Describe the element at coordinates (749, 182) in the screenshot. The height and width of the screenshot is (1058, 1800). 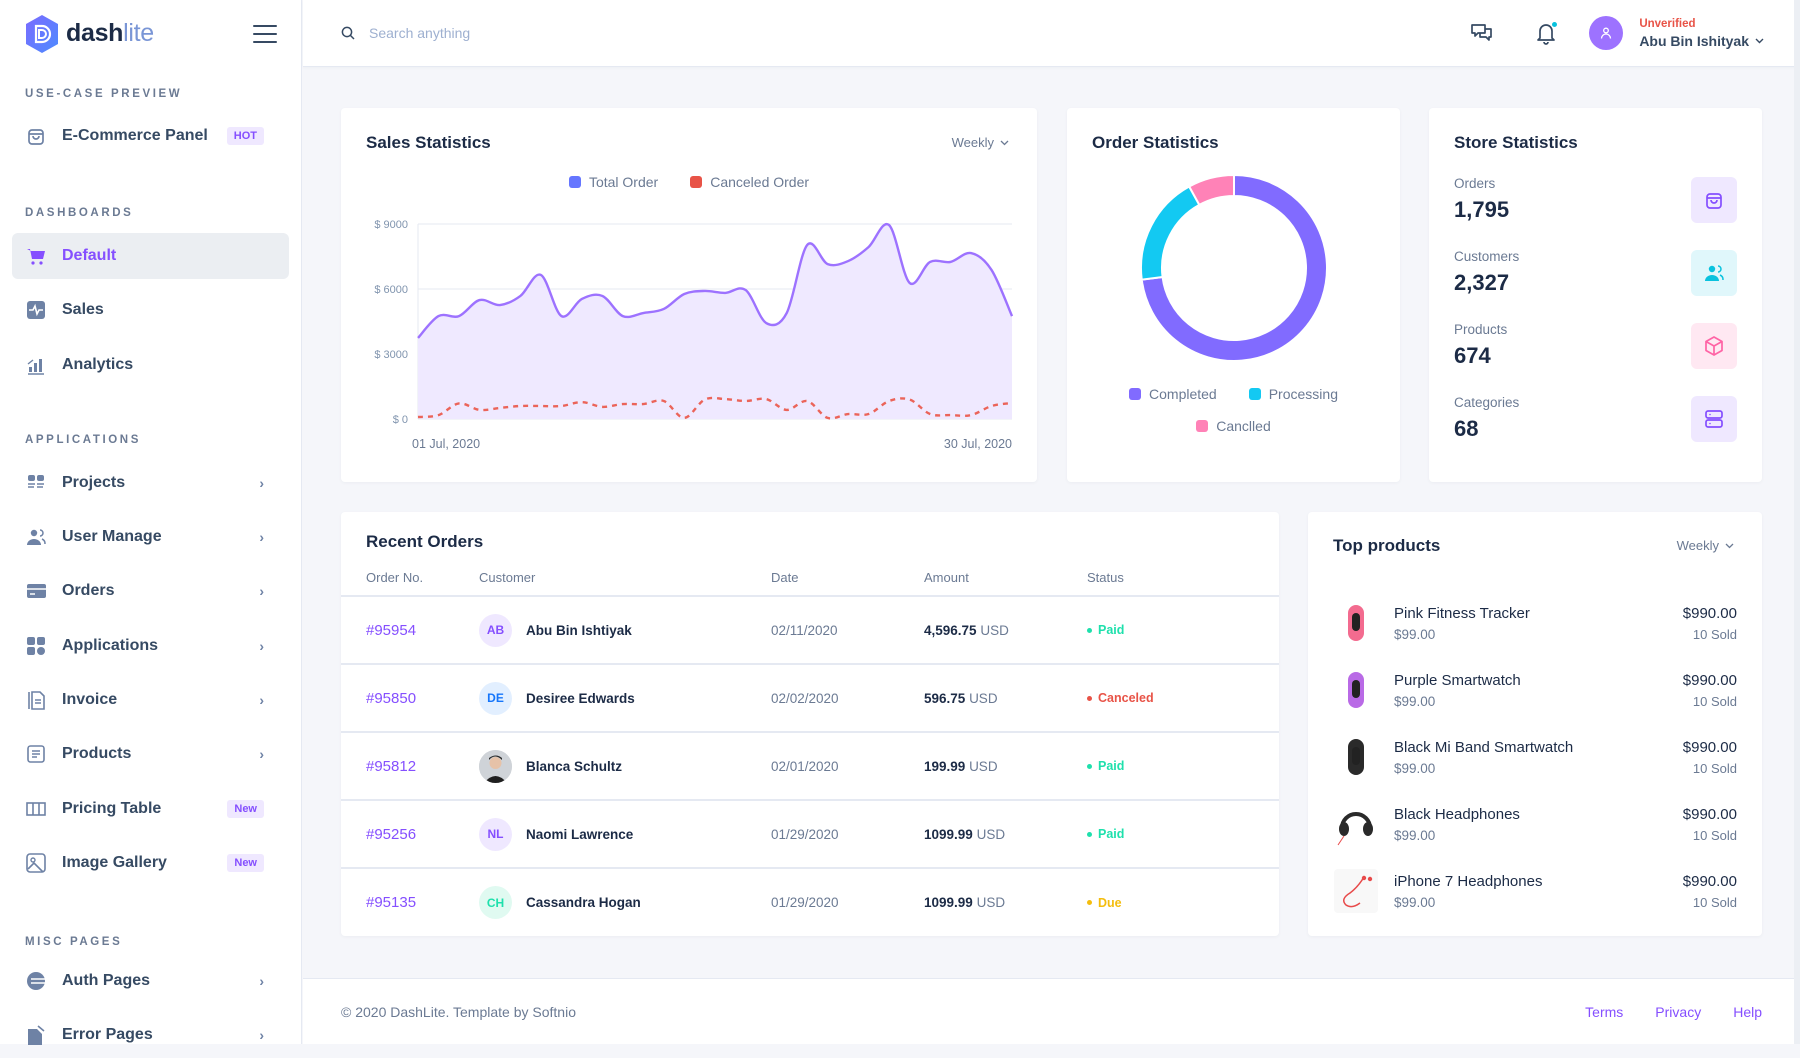
I see `legend-canceled-order: Canceled Order` at that location.